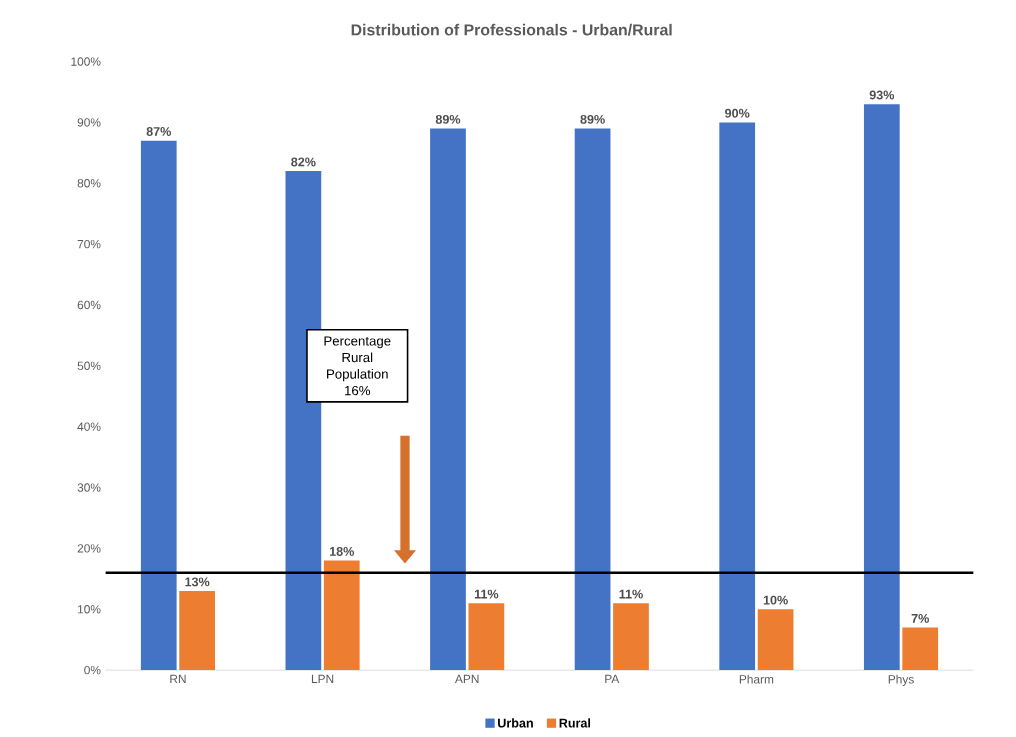 The height and width of the screenshot is (737, 1016). Describe the element at coordinates (920, 619) in the screenshot. I see `data-label: 7%` at that location.